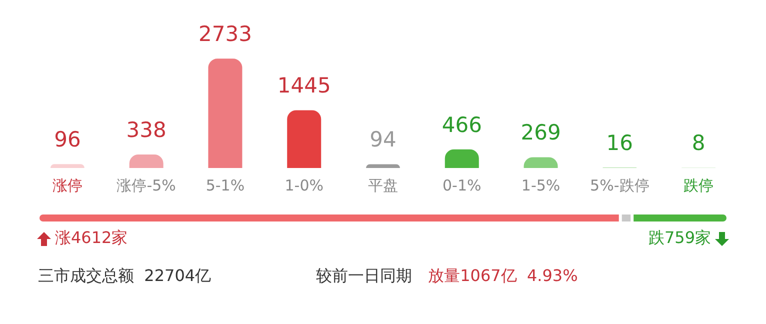  What do you see at coordinates (91, 238) in the screenshot?
I see `text: 涨4612家` at bounding box center [91, 238].